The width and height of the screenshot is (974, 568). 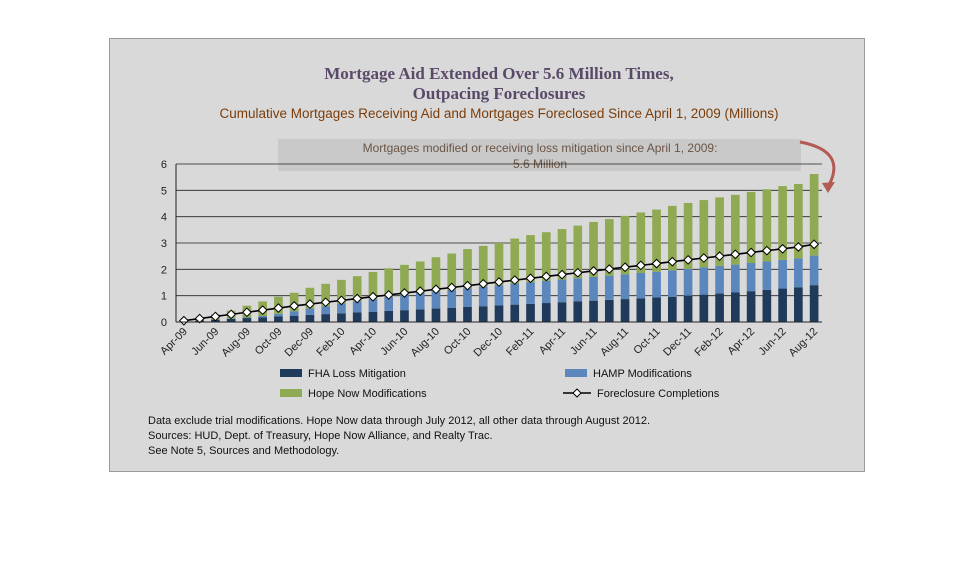 What do you see at coordinates (394, 342) in the screenshot?
I see `x-tick-label: Jun-10` at bounding box center [394, 342].